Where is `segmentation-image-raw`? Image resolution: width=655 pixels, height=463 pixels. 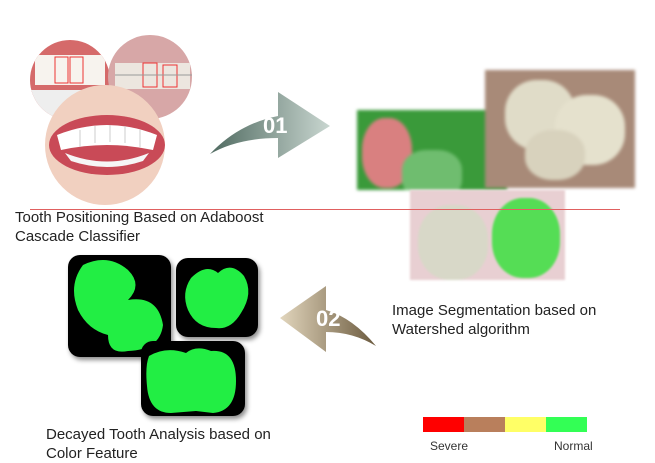
segmentation-image-raw is located at coordinates (560, 129).